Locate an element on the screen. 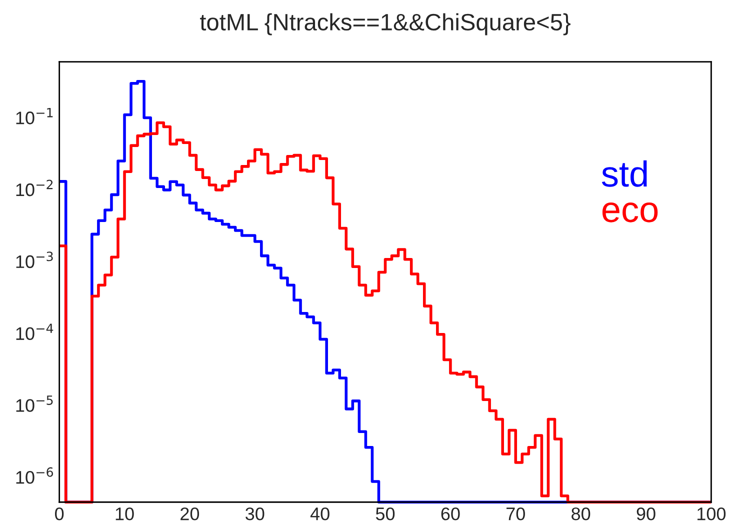  y-tick-label: 10$^{−3}$ is located at coordinates (34, 260).